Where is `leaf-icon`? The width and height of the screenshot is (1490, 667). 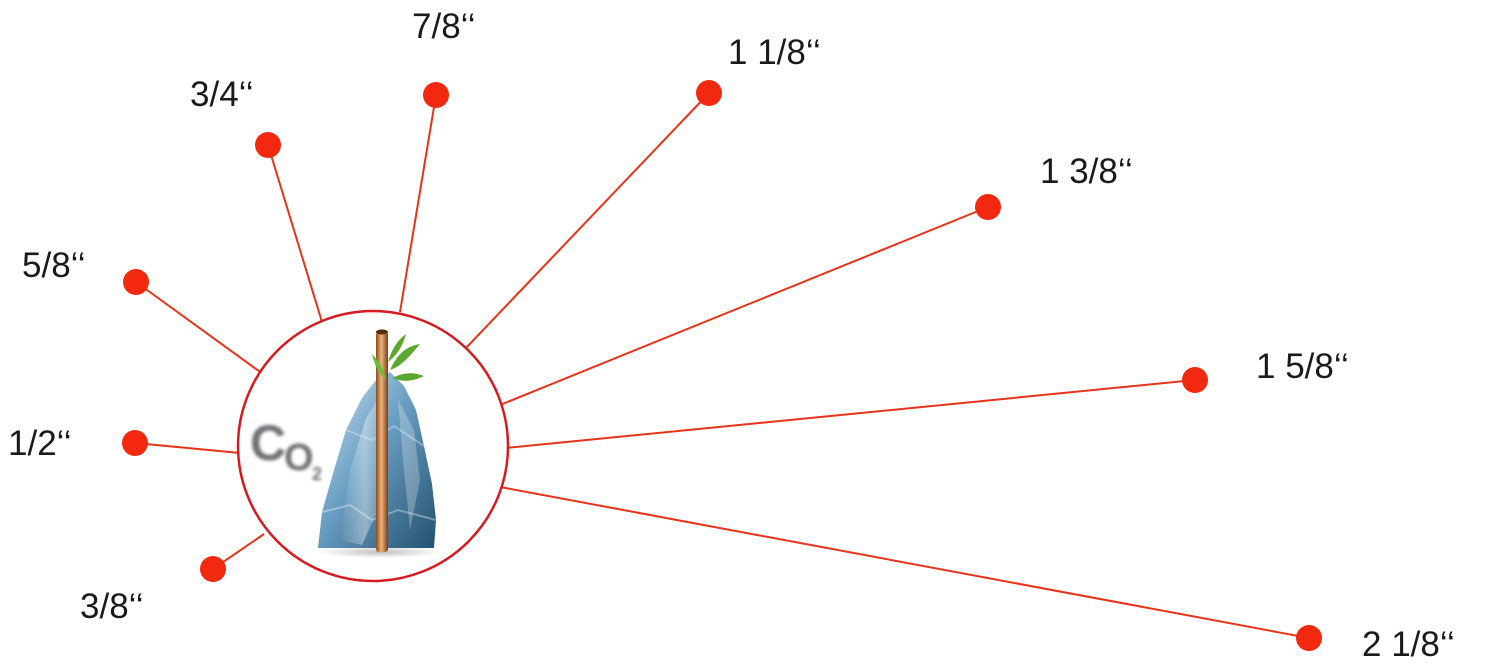 leaf-icon is located at coordinates (398, 357).